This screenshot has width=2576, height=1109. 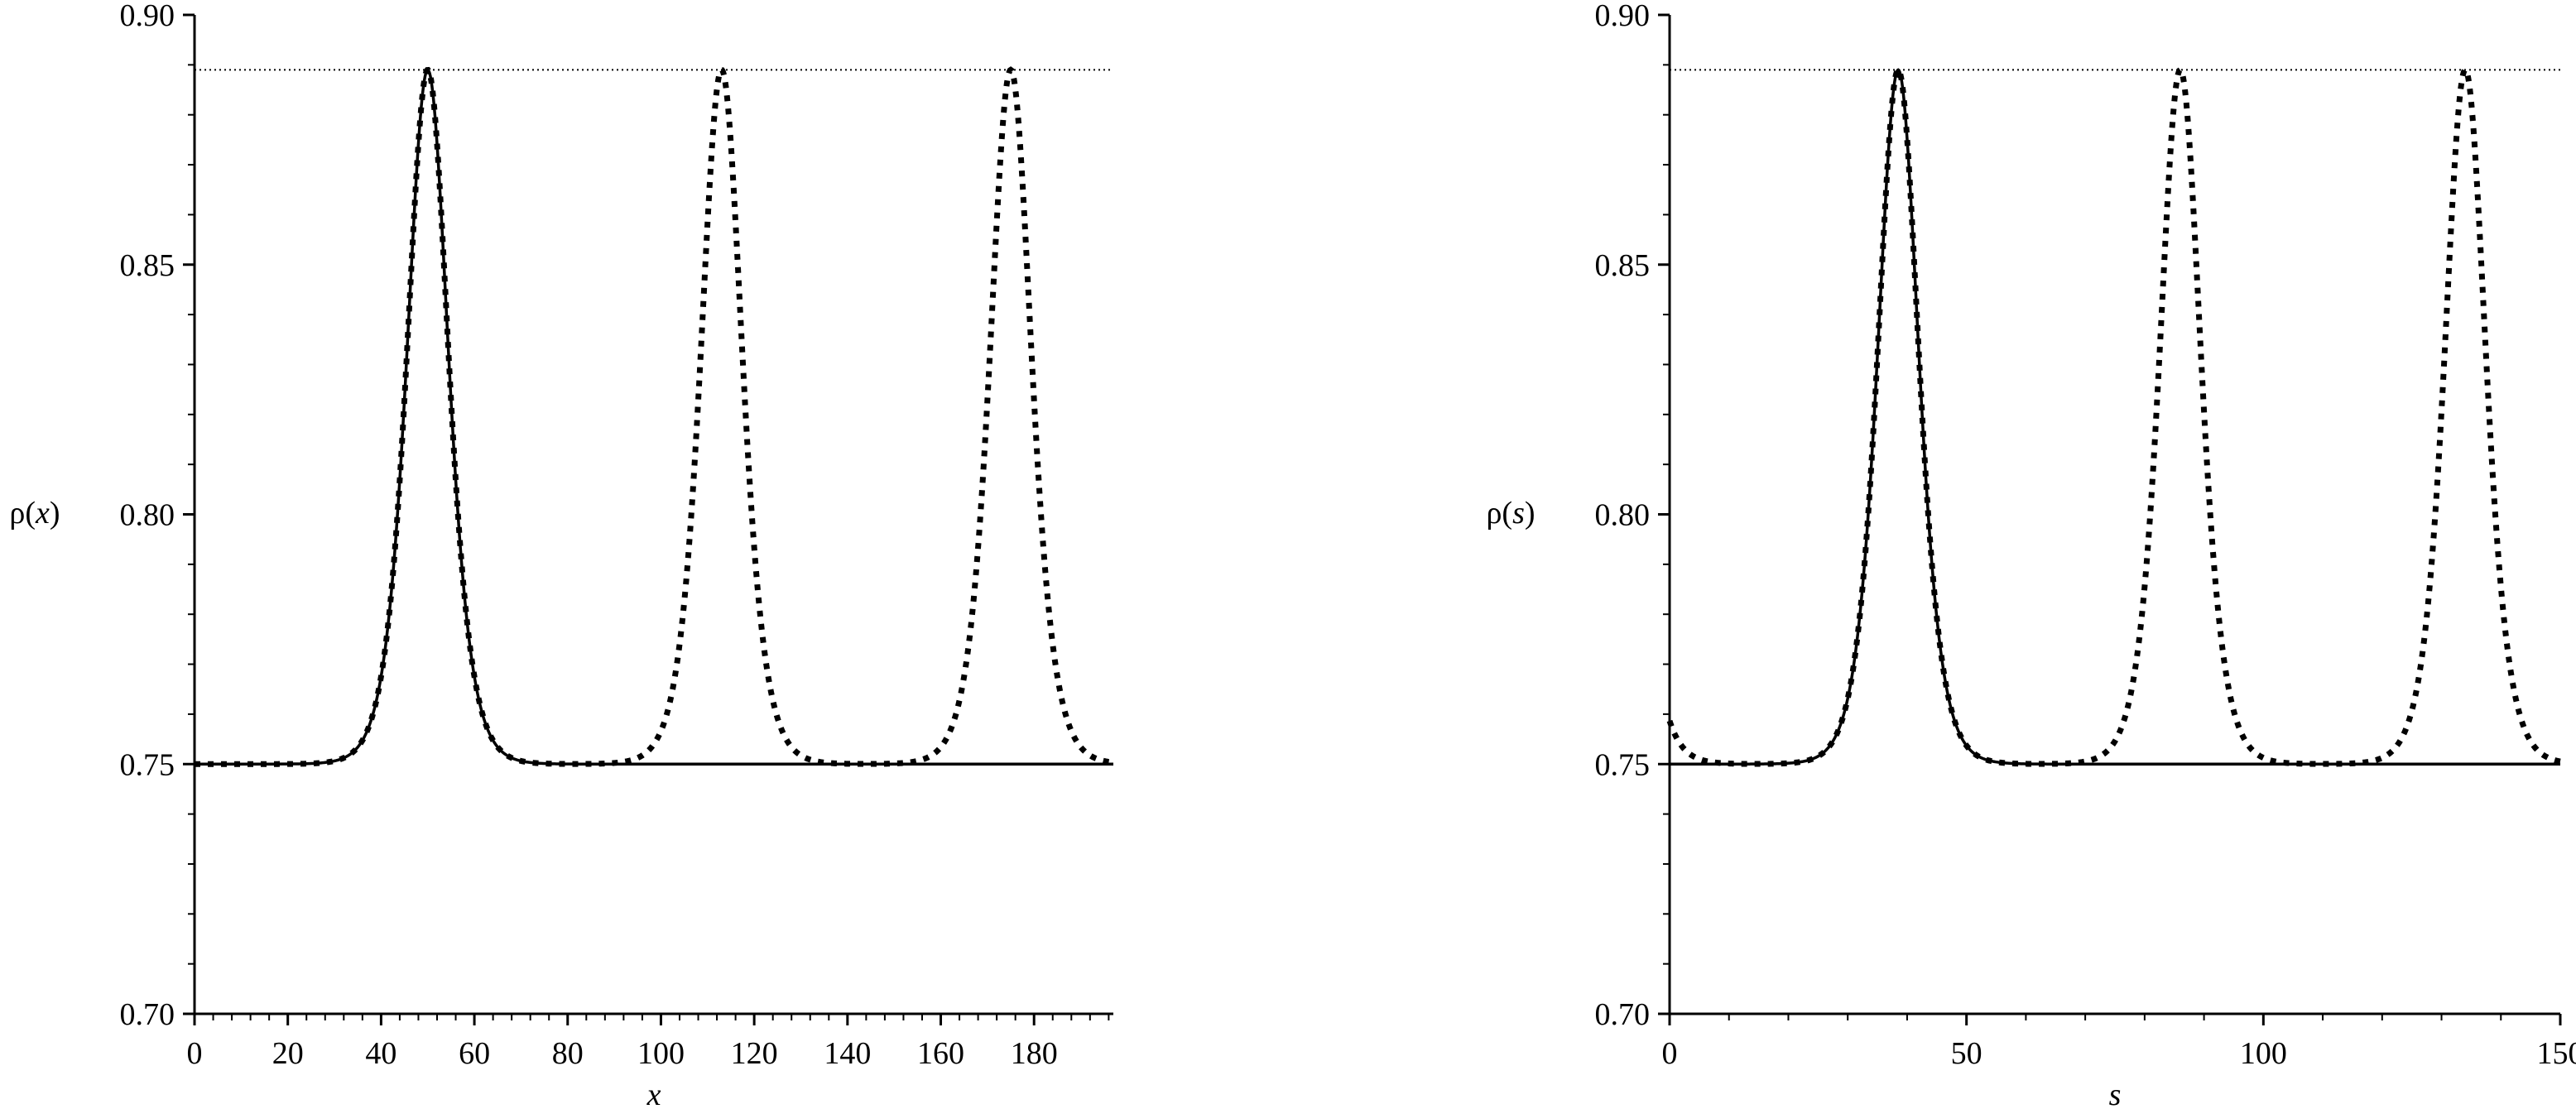 I want to click on x-tick-label: 140, so click(x=847, y=1053).